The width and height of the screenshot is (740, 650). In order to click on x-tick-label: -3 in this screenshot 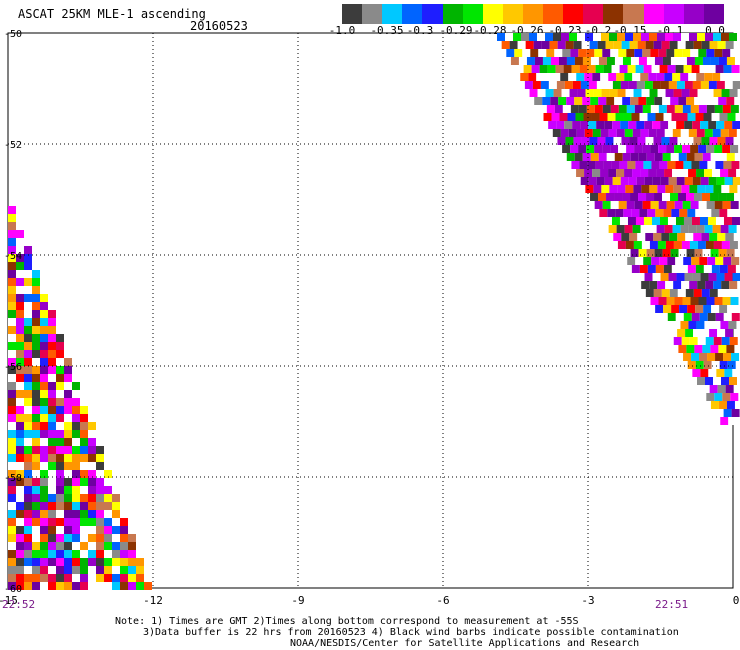, I will do `click(587, 600)`.